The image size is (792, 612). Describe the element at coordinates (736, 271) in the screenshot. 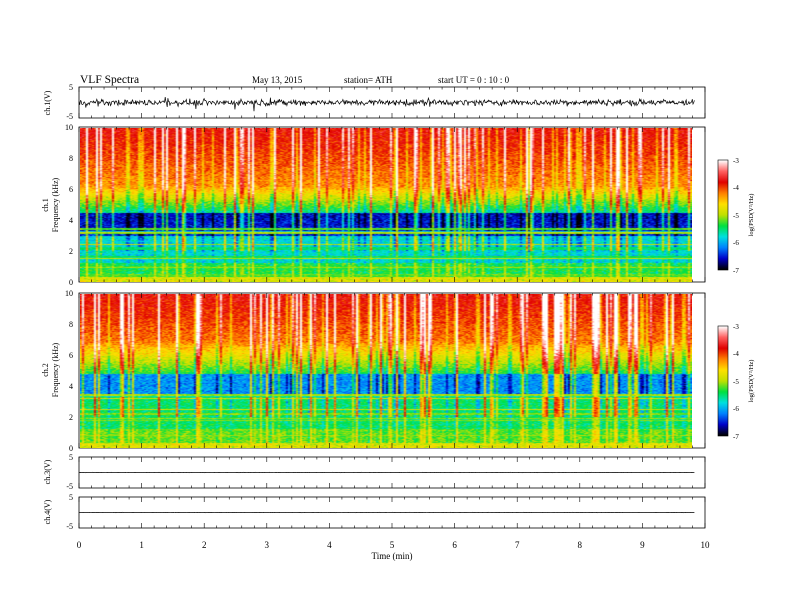

I see `ch1-cbar-tick-neg7: -7` at that location.